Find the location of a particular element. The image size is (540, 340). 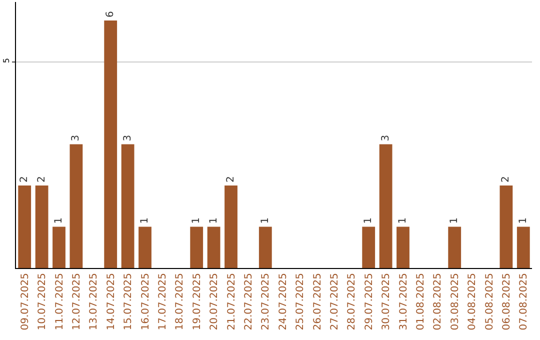

x-tick-label: 01.08.2025 is located at coordinates (420, 301).